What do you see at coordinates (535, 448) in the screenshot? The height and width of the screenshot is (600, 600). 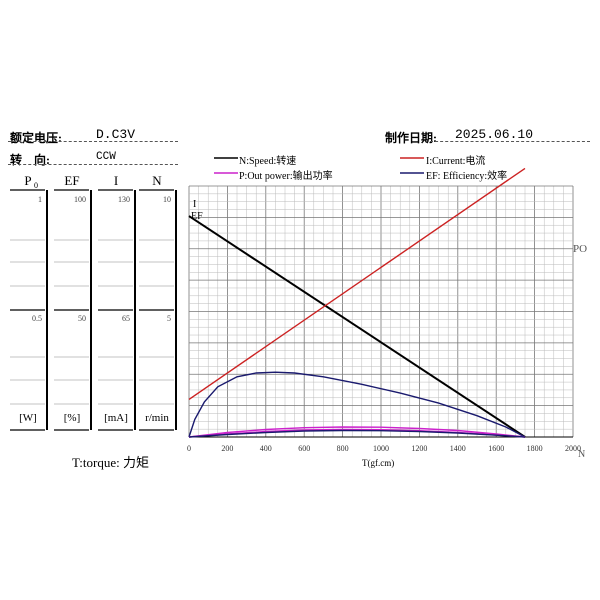 I see `x-tick-label: 1800` at bounding box center [535, 448].